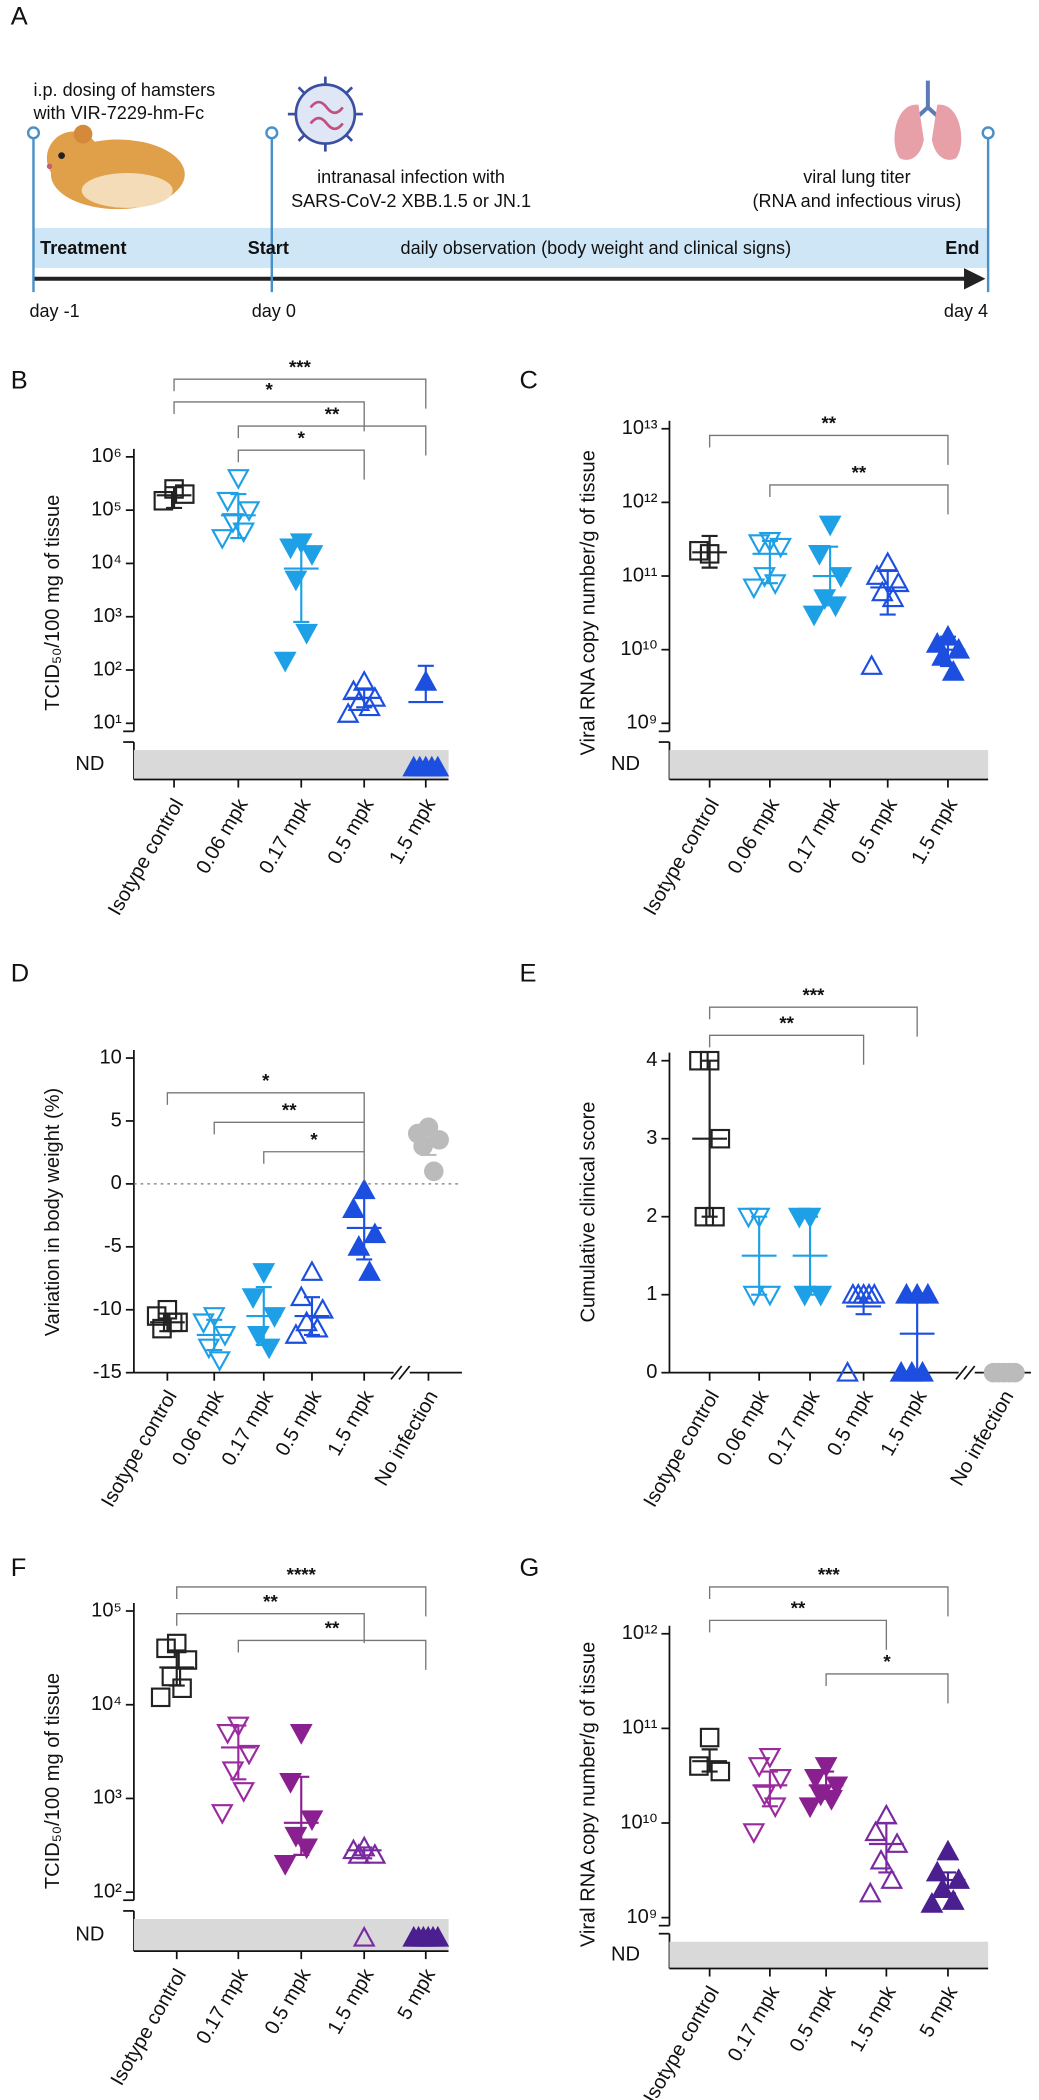 The height and width of the screenshot is (2100, 1039). I want to click on significance-label: ****, so click(302, 1574).